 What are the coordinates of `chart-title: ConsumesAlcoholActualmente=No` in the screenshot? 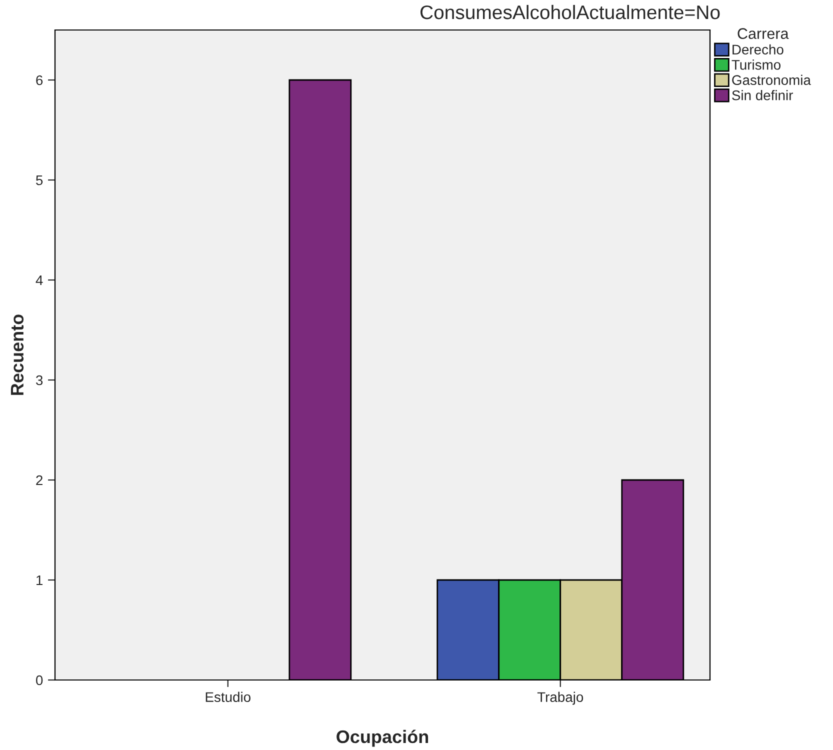 It's located at (570, 12).